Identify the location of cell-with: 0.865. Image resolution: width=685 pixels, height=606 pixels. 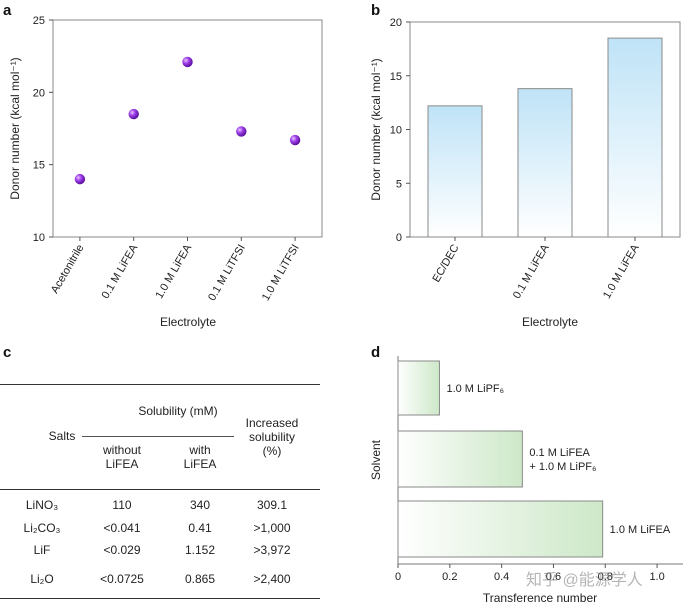
(200, 579).